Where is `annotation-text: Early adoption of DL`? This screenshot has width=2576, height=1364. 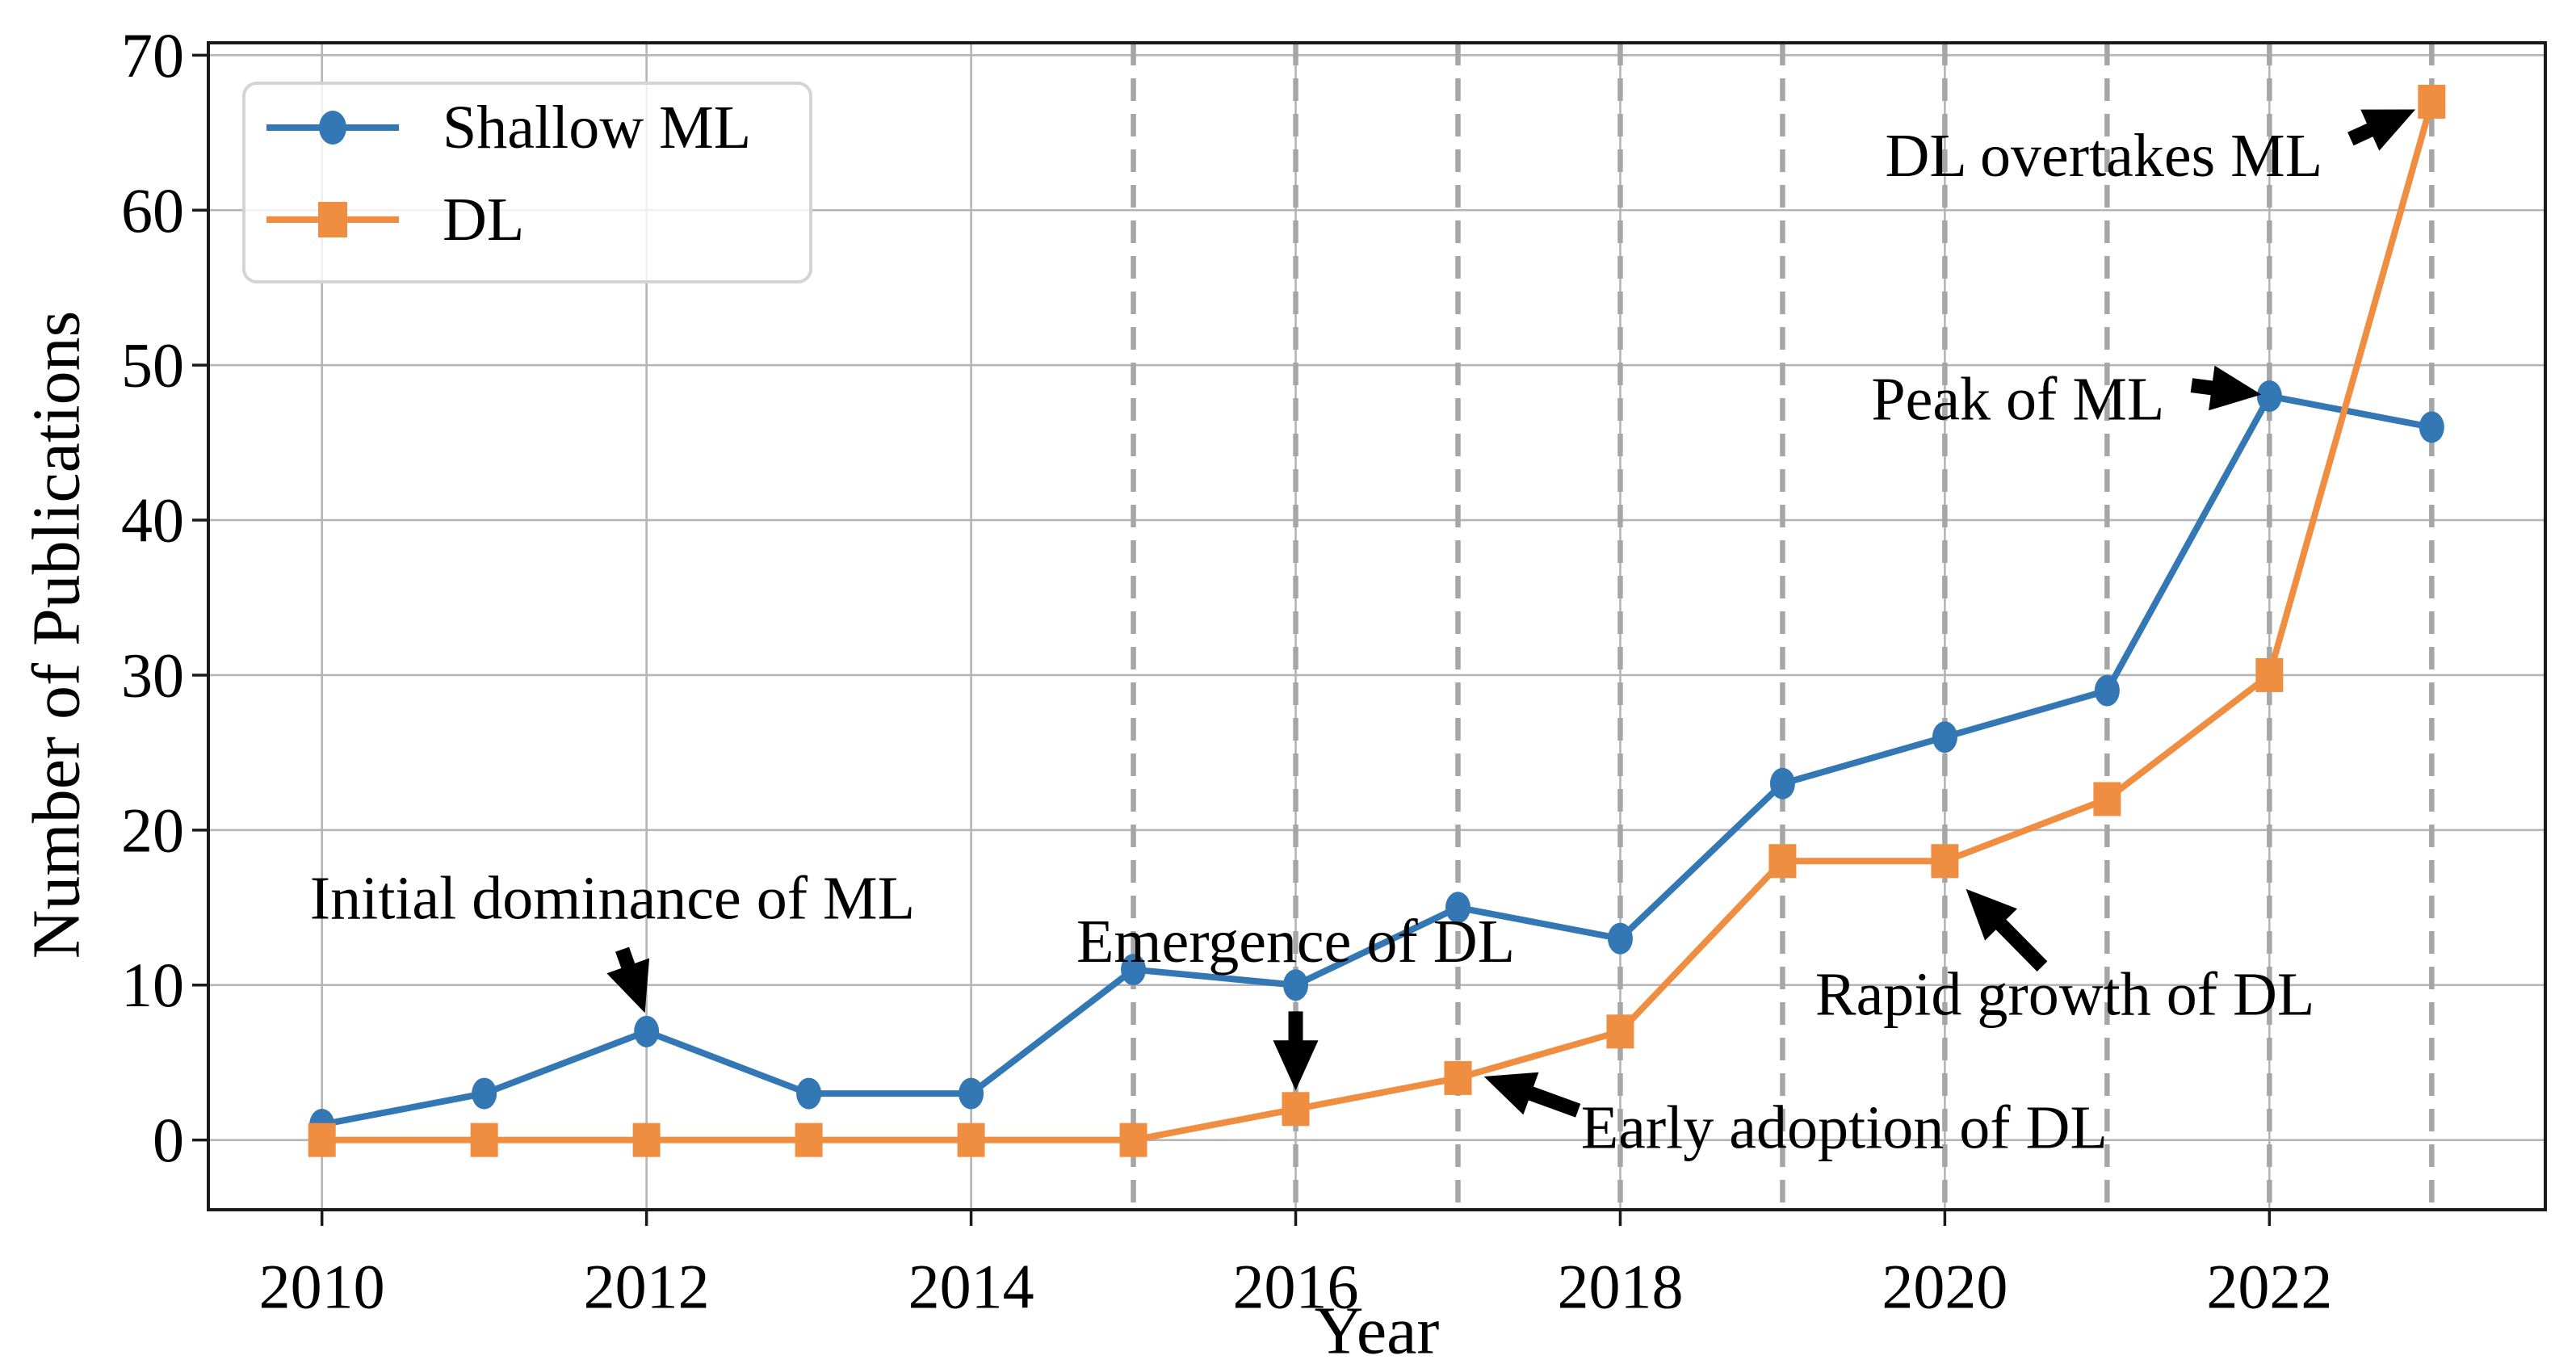
annotation-text: Early adoption of DL is located at coordinates (1845, 1127).